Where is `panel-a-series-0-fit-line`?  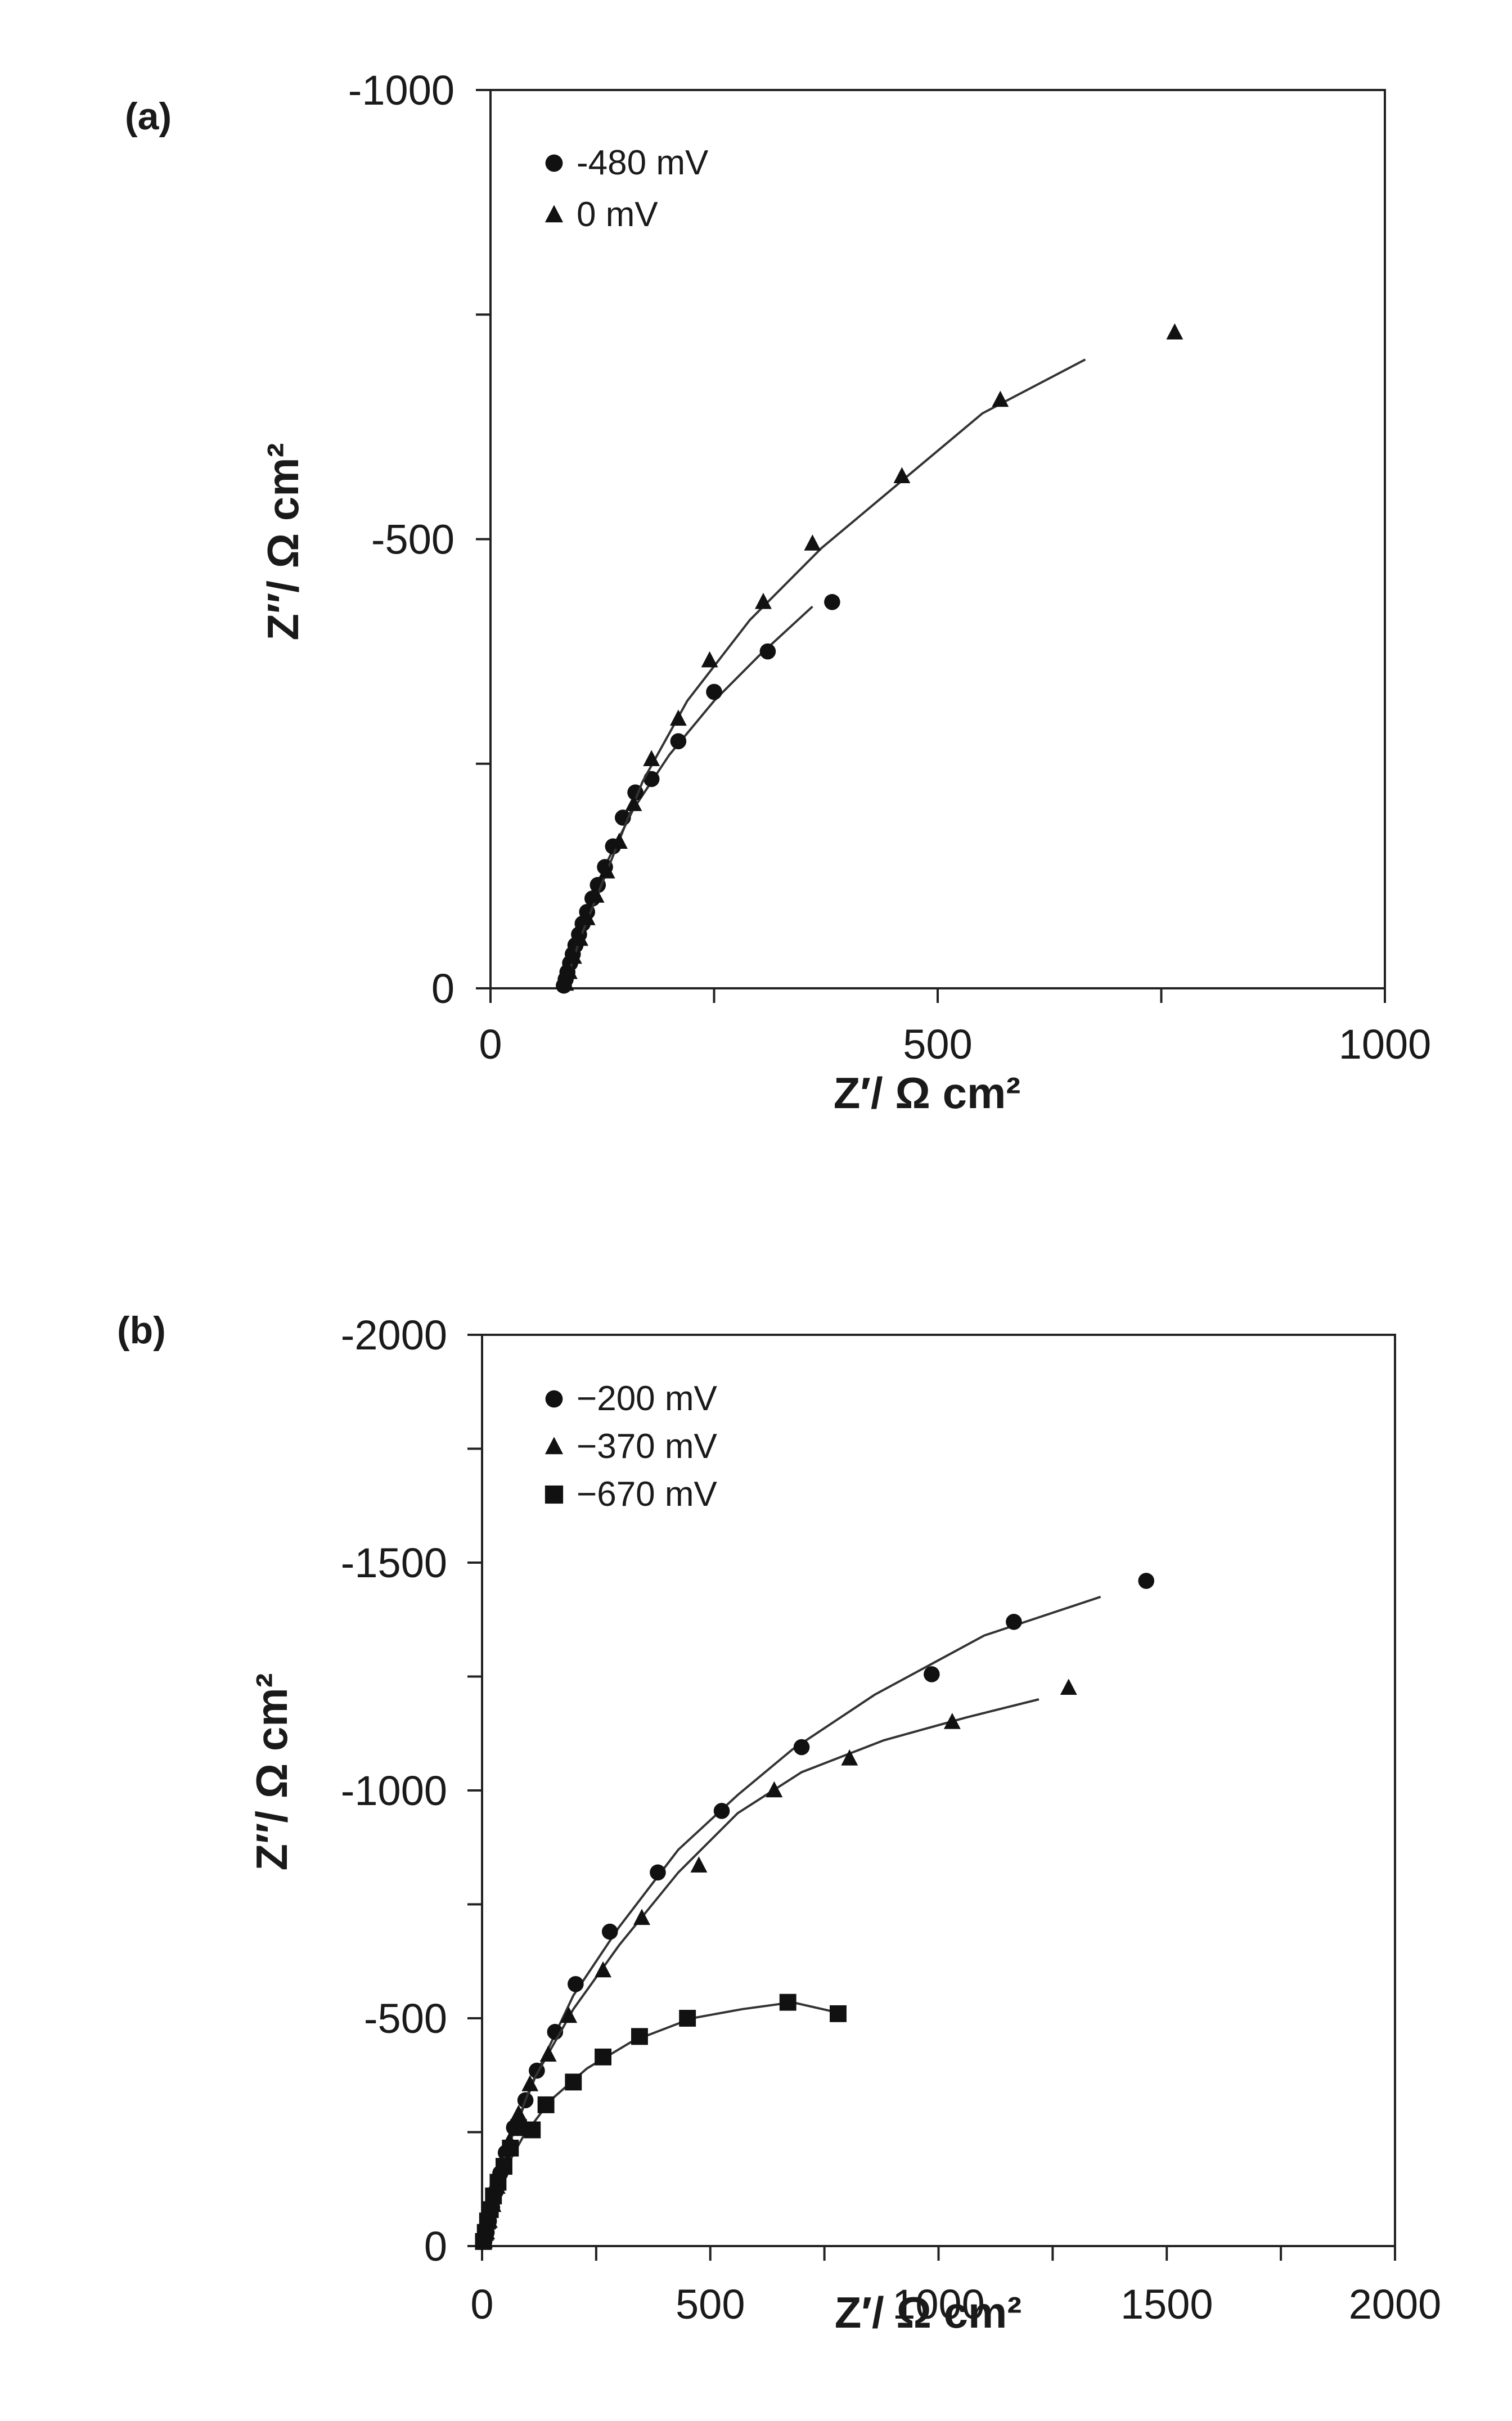 panel-a-series-0-fit-line is located at coordinates (687, 797).